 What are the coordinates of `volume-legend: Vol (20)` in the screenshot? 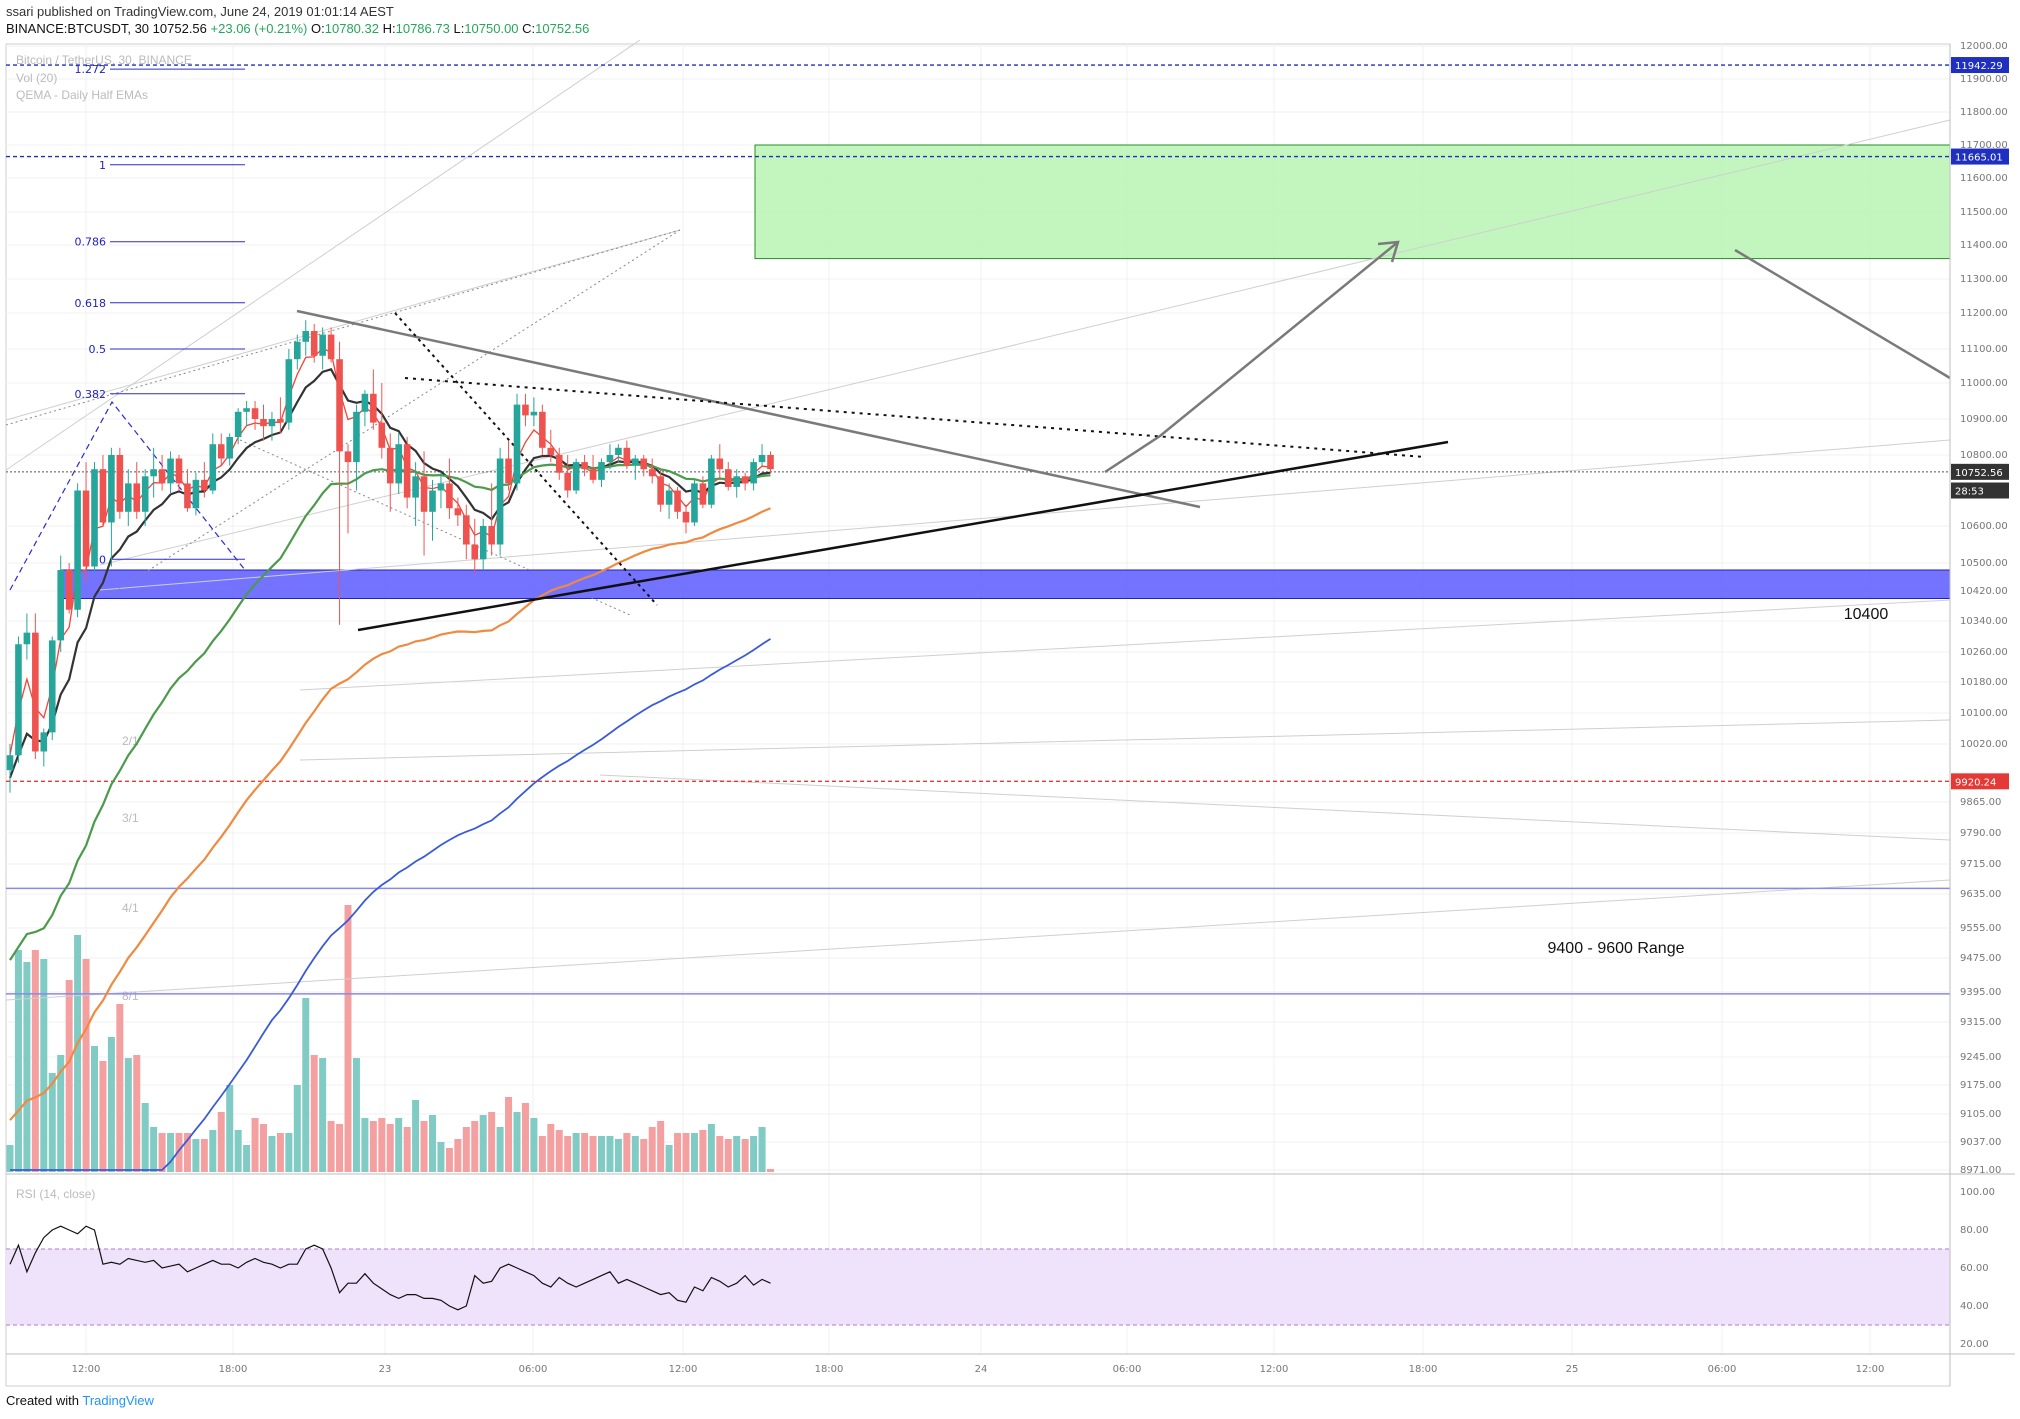 It's located at (36, 78).